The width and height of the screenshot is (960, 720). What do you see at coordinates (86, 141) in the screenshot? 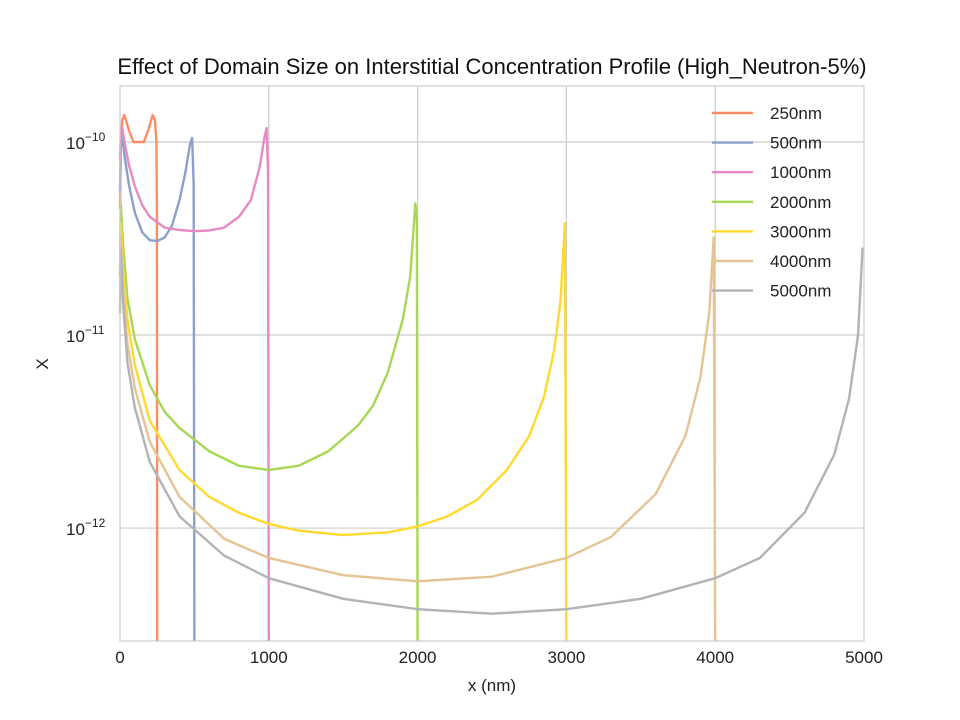
I see `y-tick-label: 10−10` at bounding box center [86, 141].